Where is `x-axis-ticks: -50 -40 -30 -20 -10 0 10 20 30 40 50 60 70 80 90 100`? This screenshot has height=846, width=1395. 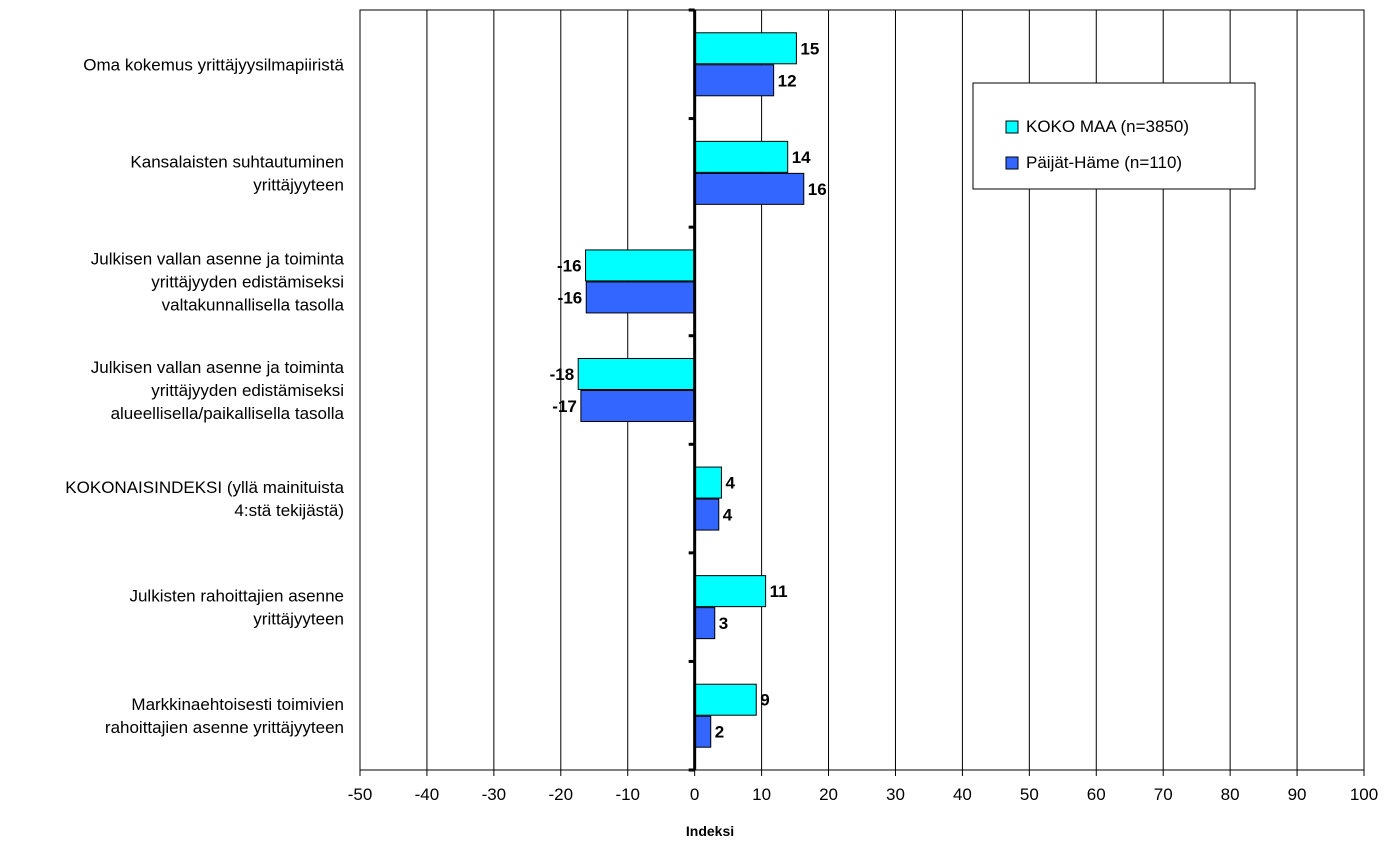
x-axis-ticks: -50 -40 -30 -20 -10 0 10 20 30 40 50 60 70 80 90 100 is located at coordinates (863, 787).